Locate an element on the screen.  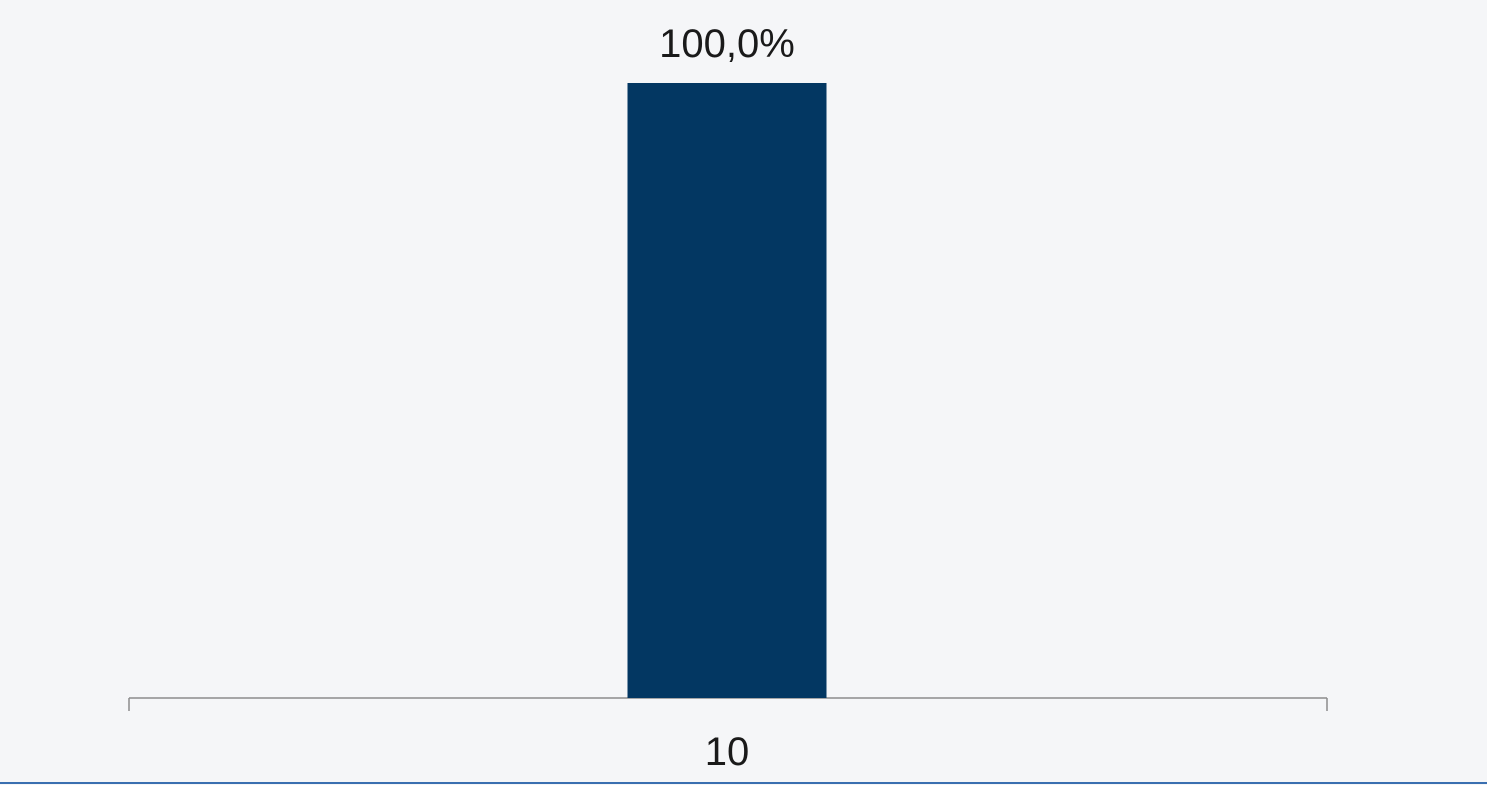
bottom-accent-line is located at coordinates (743, 783).